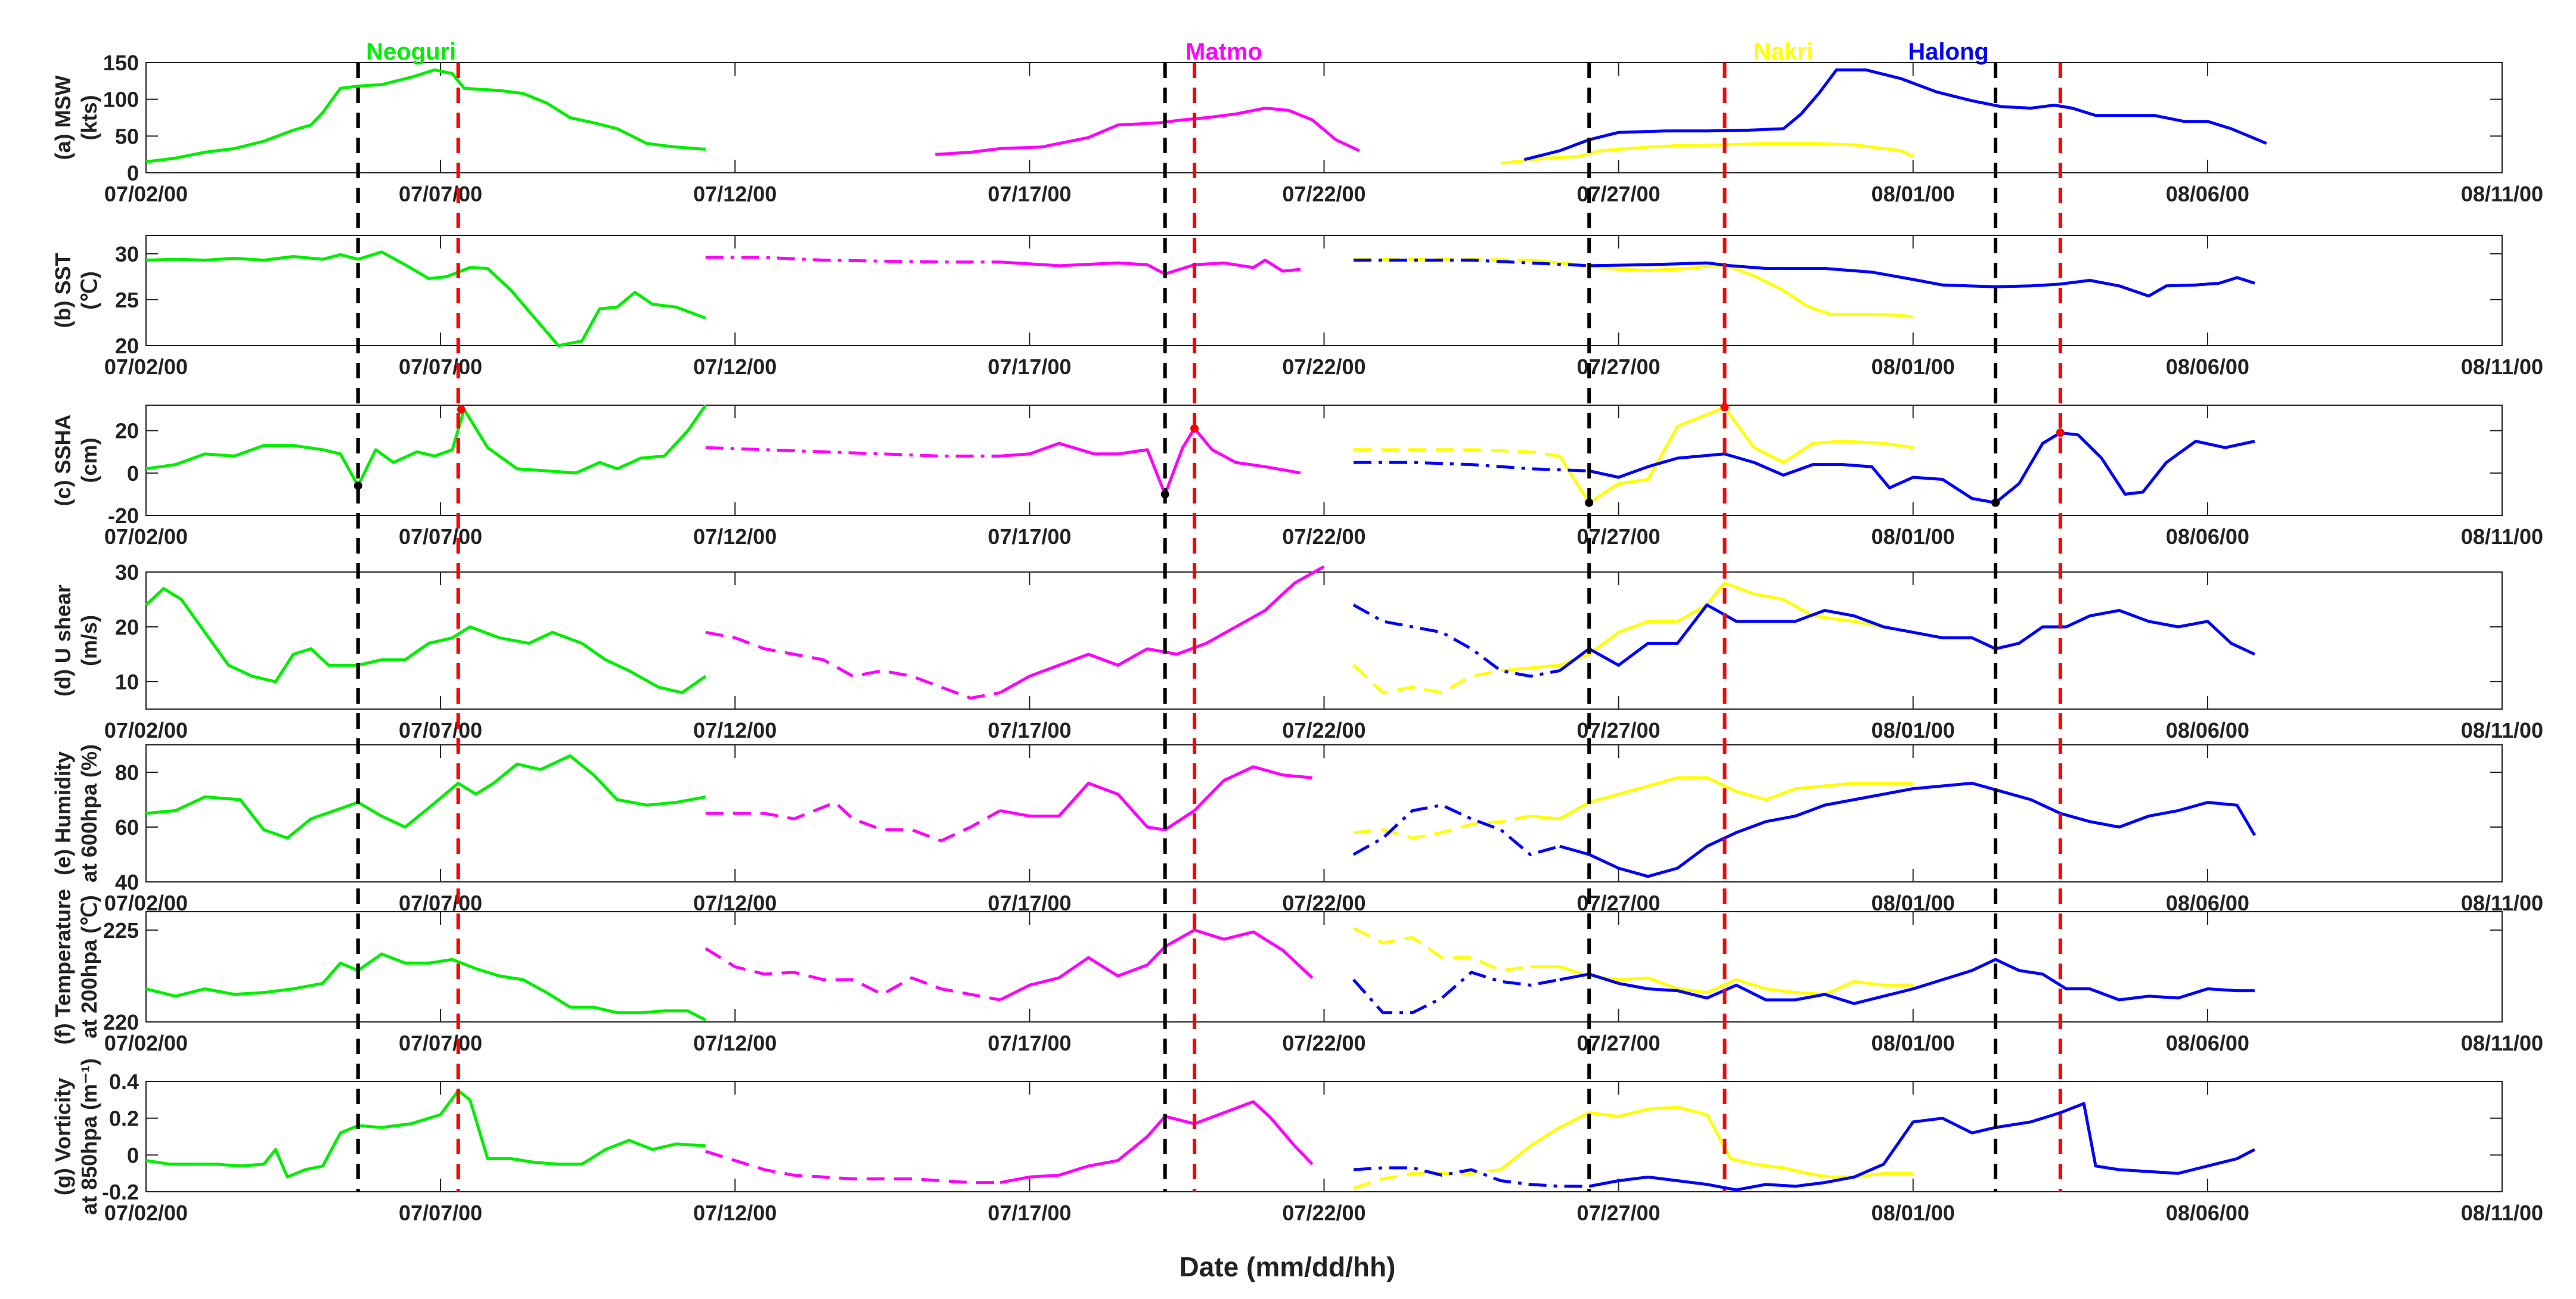  What do you see at coordinates (1783, 52) in the screenshot?
I see `storm-label-nakri: Nakri` at bounding box center [1783, 52].